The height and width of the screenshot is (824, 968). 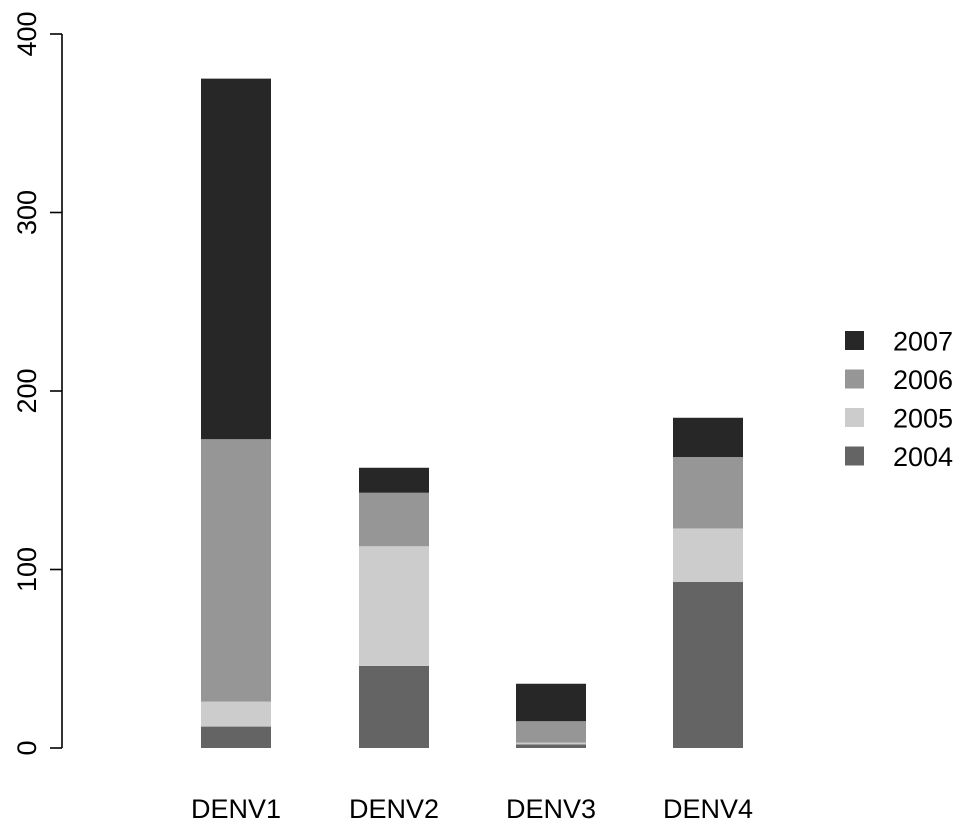 I want to click on legend-swatch-2004, so click(x=854, y=456).